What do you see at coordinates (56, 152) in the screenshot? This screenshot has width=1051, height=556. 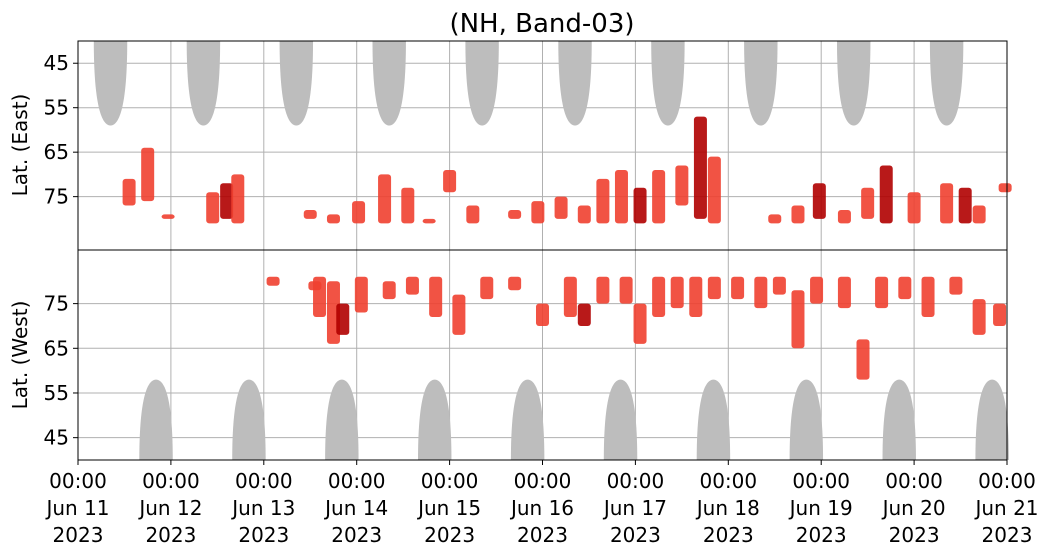 I see `y-tick-label: 65` at bounding box center [56, 152].